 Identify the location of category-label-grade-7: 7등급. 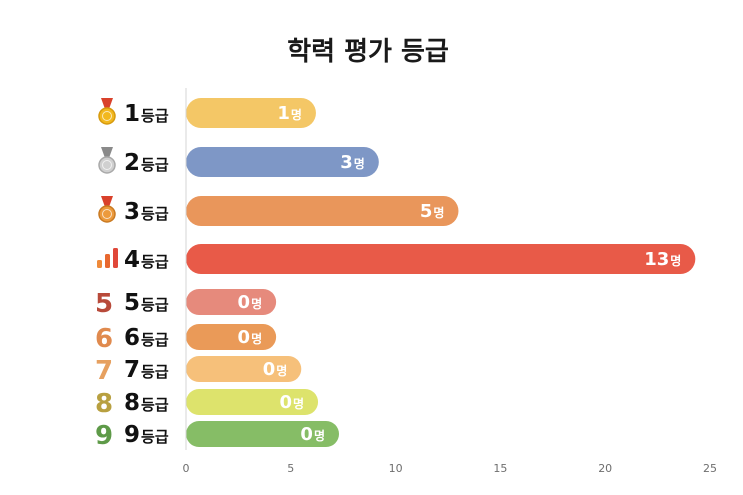
(146, 370).